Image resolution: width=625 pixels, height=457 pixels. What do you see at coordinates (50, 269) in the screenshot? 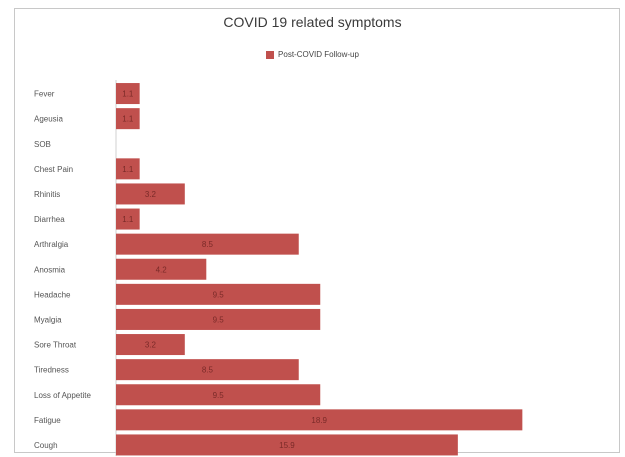
I see `category-label: Anosmia` at bounding box center [50, 269].